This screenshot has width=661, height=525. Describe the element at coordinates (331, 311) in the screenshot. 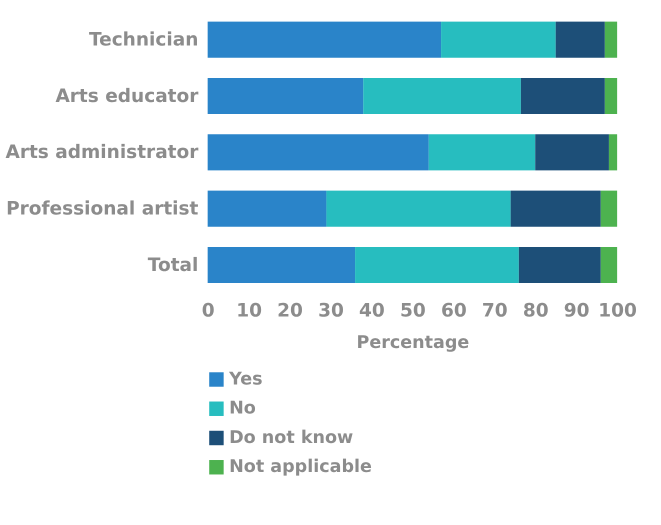

I see `x-tick-label: 30` at that location.